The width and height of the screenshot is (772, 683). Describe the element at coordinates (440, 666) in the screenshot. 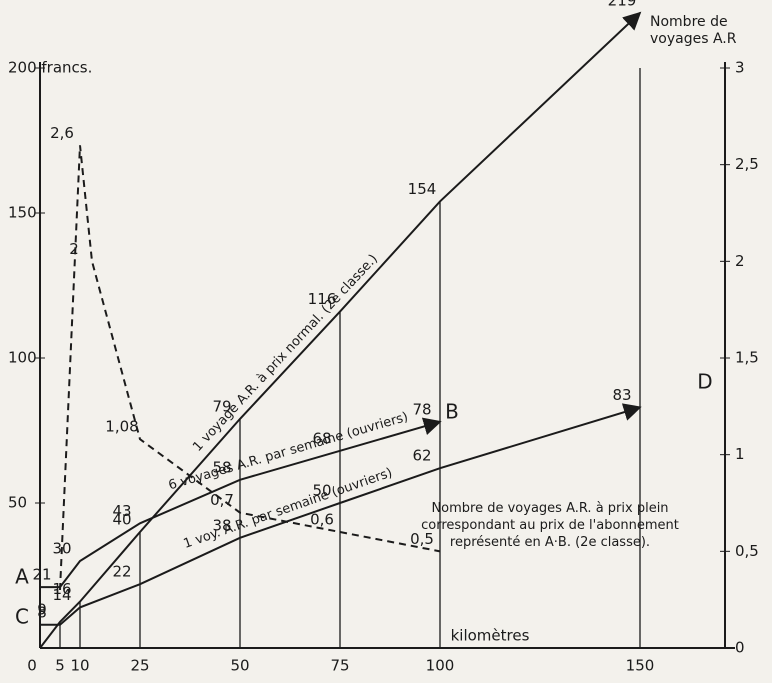

I see `x-tick-label: 100` at that location.